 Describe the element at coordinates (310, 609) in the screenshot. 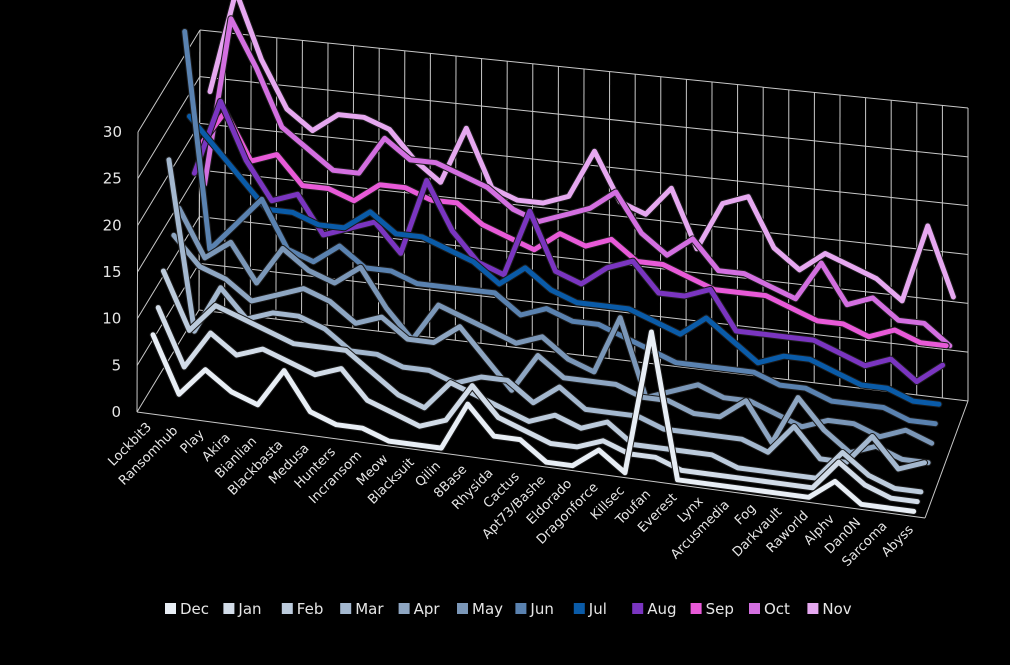

I see `legend-label: Feb` at that location.